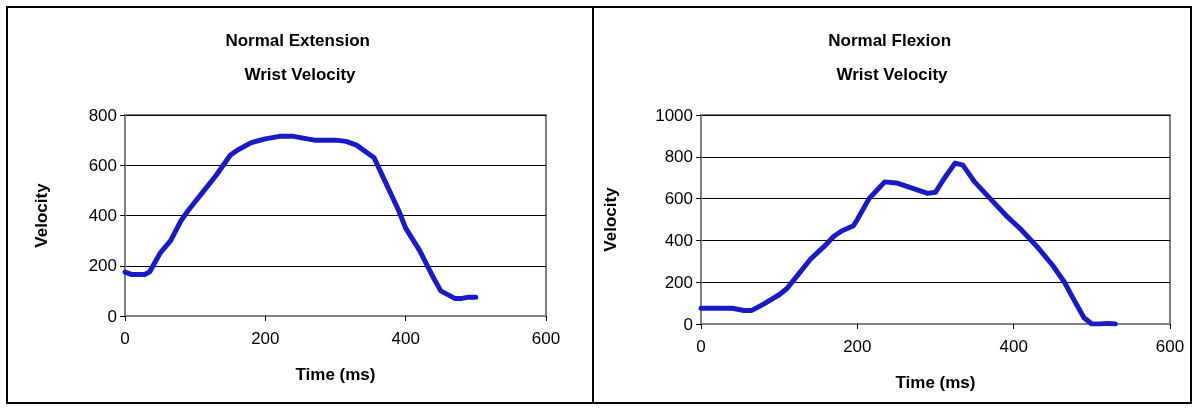  What do you see at coordinates (892, 57) in the screenshot?
I see `chart-title: Normal Flexion Wrist Velocity` at bounding box center [892, 57].